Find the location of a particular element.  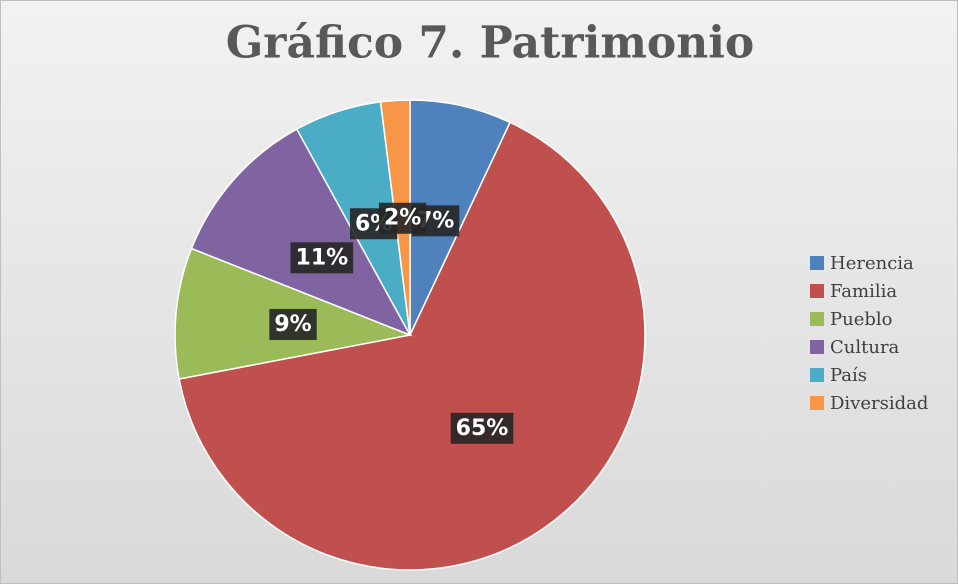

data-label-text: 2% is located at coordinates (402, 218).